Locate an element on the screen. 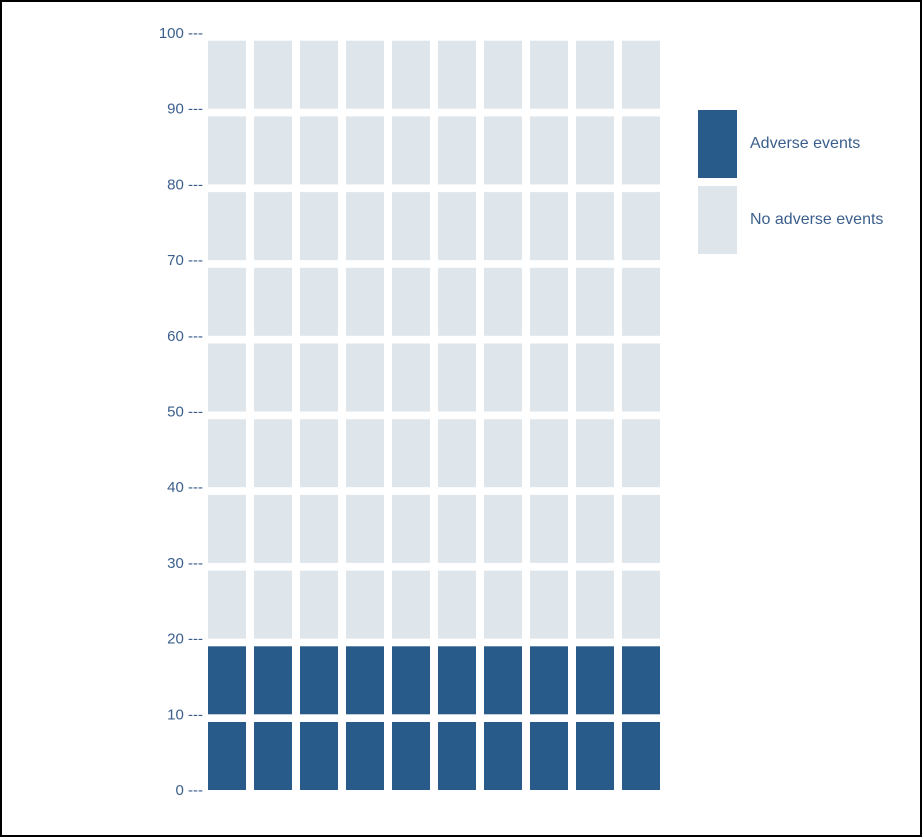 The width and height of the screenshot is (922, 839). legend: Adverse events No adverse events is located at coordinates (790, 182).